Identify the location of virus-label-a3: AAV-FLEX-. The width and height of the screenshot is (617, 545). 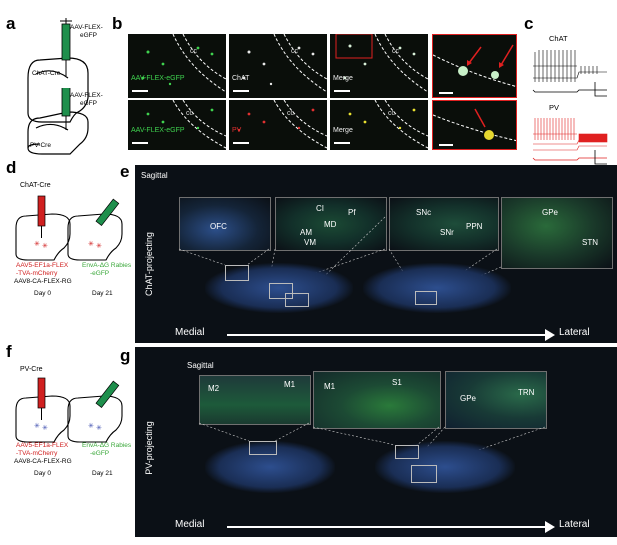
(86, 95).